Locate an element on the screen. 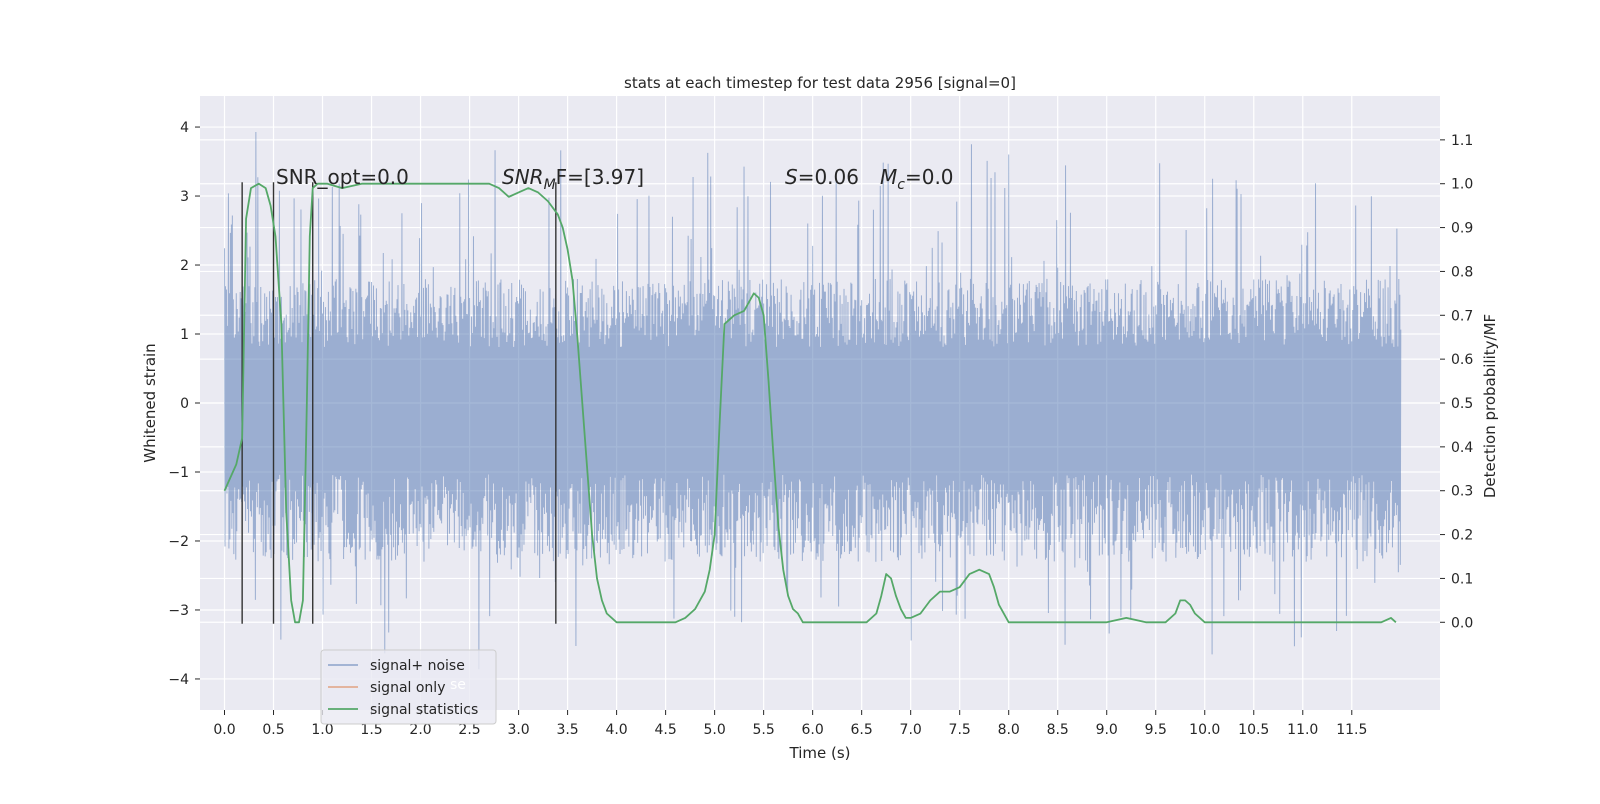 The image size is (1600, 804). snr-mf-prefix: SNR is located at coordinates (523, 177).